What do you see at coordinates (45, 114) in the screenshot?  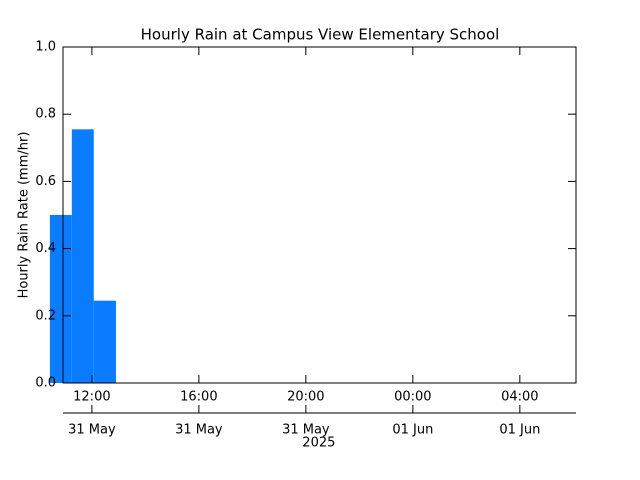 I see `y-tick-label: 0.8` at bounding box center [45, 114].